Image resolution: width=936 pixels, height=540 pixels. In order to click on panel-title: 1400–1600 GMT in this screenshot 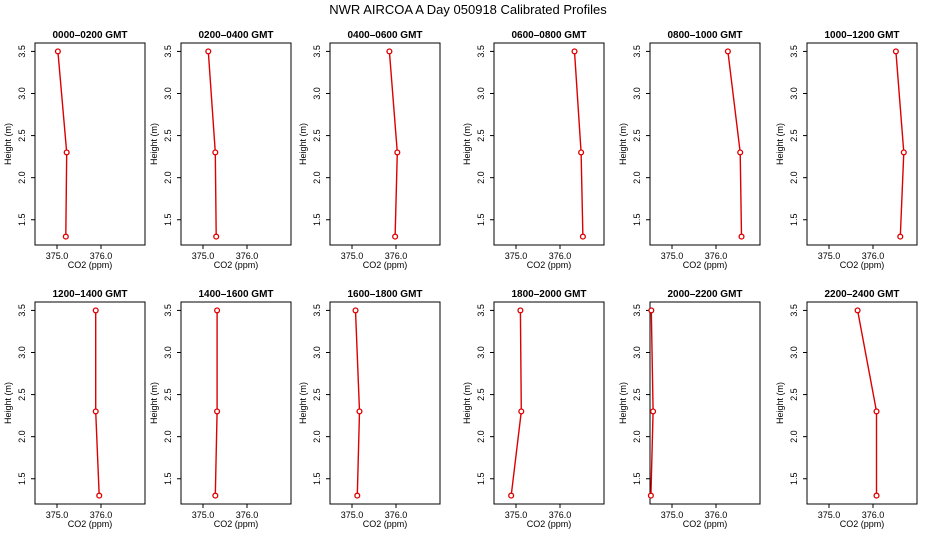, I will do `click(235, 294)`.